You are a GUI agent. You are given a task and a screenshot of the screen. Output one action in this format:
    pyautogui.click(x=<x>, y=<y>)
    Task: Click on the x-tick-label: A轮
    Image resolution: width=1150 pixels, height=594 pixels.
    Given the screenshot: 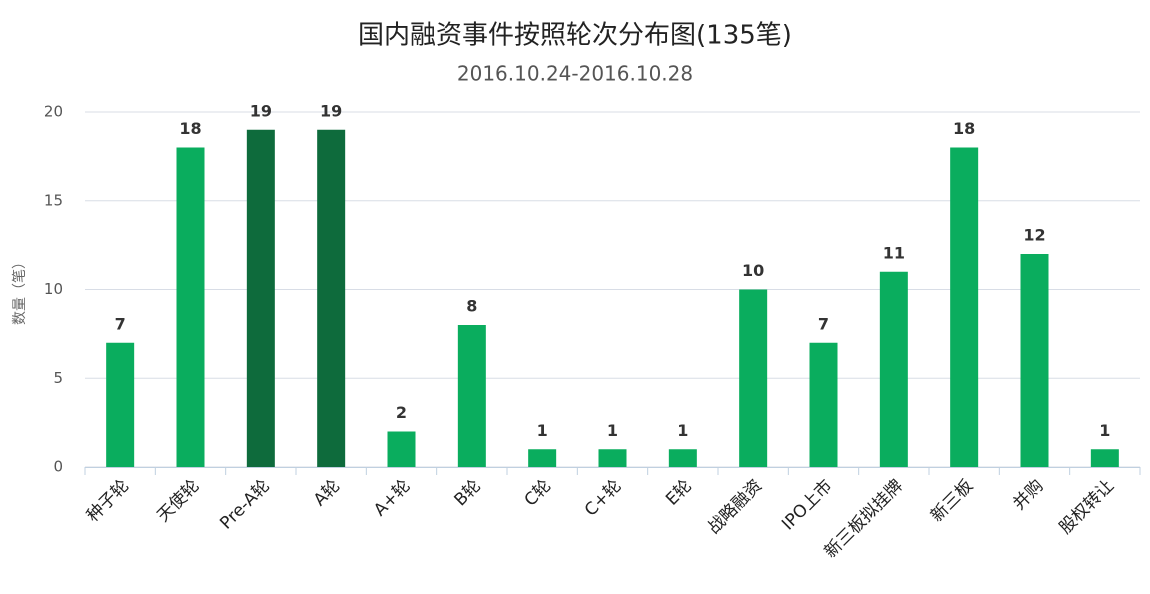 What is the action you would take?
    pyautogui.click(x=327, y=493)
    